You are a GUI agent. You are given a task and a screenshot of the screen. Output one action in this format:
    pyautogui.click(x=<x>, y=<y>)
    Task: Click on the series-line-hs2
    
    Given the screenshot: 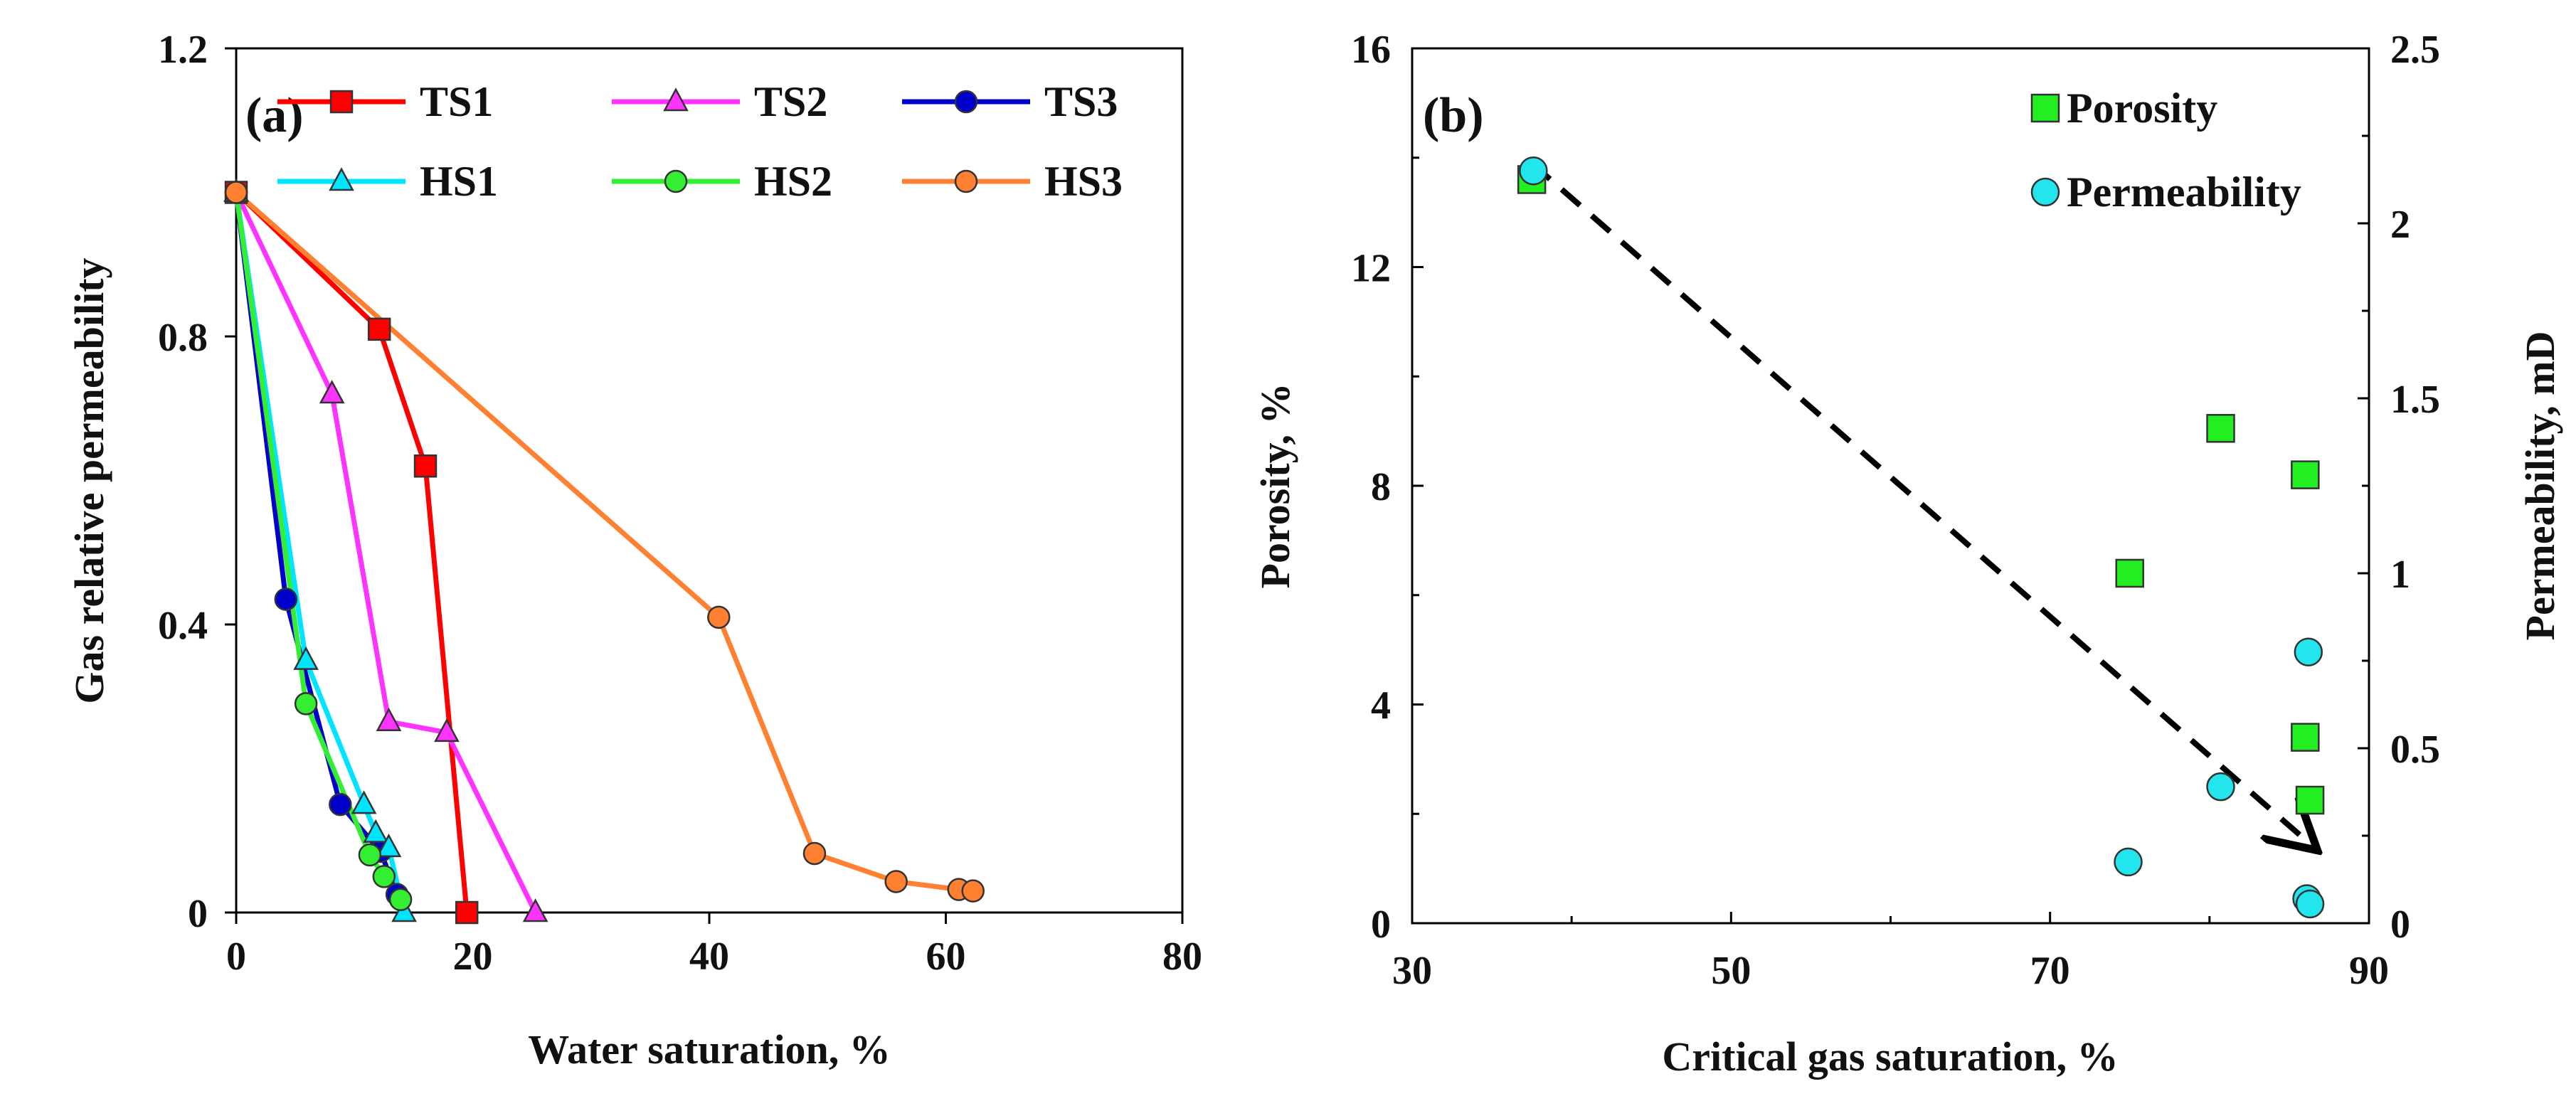 What is the action you would take?
    pyautogui.click(x=318, y=547)
    